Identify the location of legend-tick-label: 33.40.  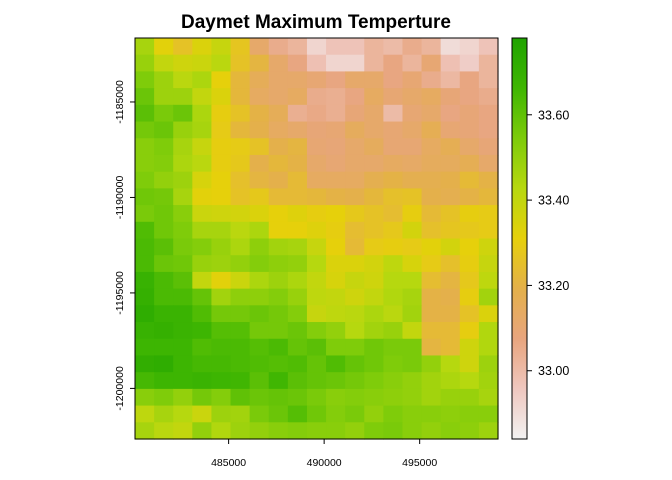
(553, 201).